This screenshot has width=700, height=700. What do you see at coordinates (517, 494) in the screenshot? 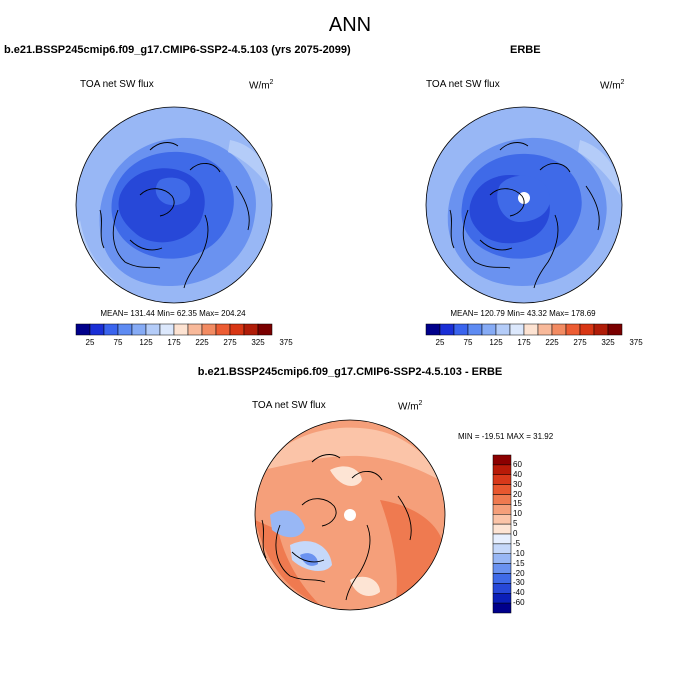
I see `colorbar-diff-tick-label: 20` at bounding box center [517, 494].